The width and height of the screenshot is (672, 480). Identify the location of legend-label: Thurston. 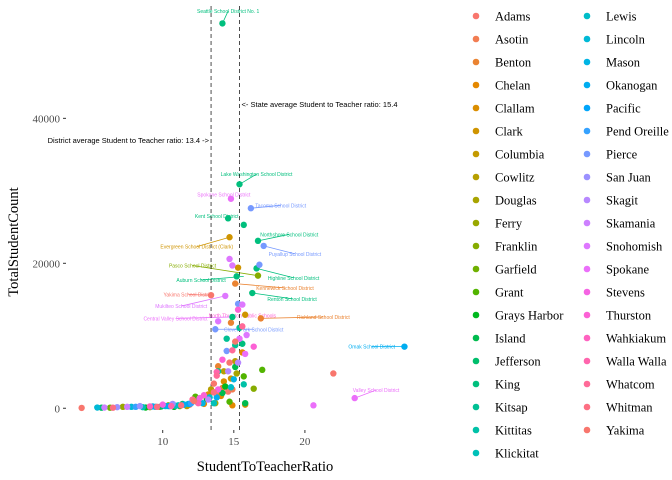
(629, 316).